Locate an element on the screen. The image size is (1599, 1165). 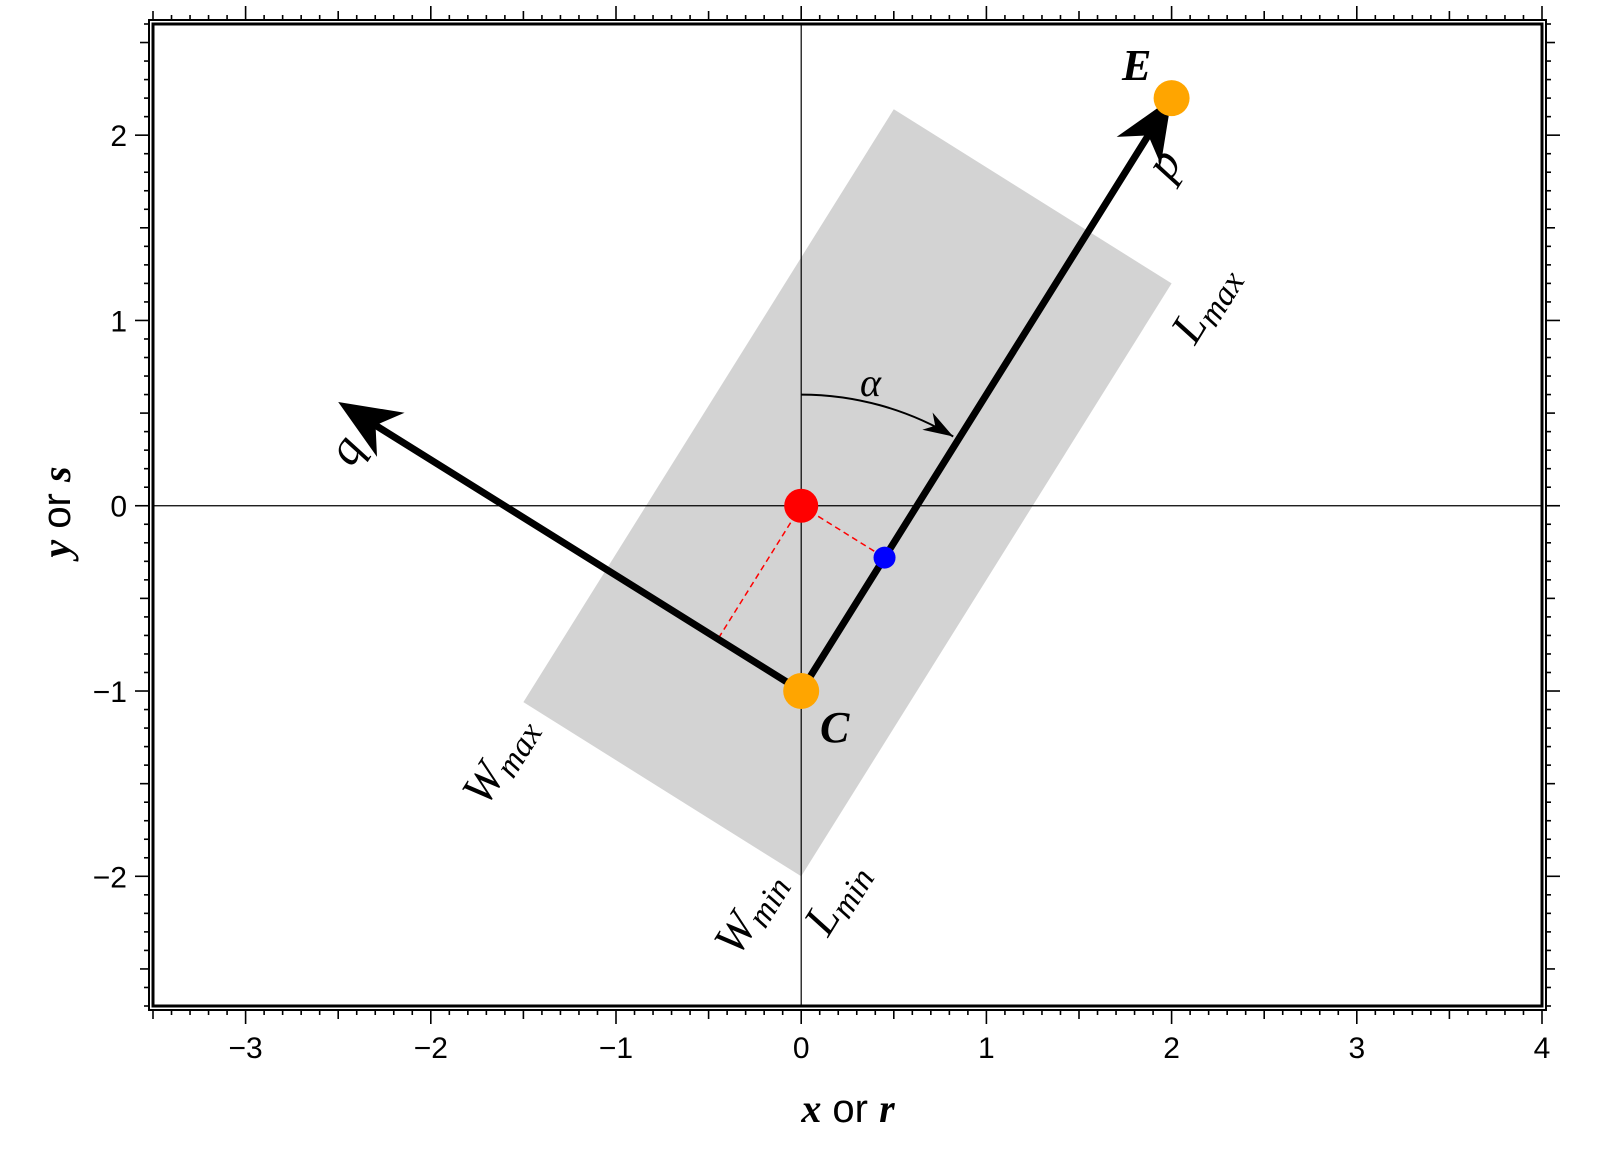
angle-alpha-arrowhead is located at coordinates (938, 424).